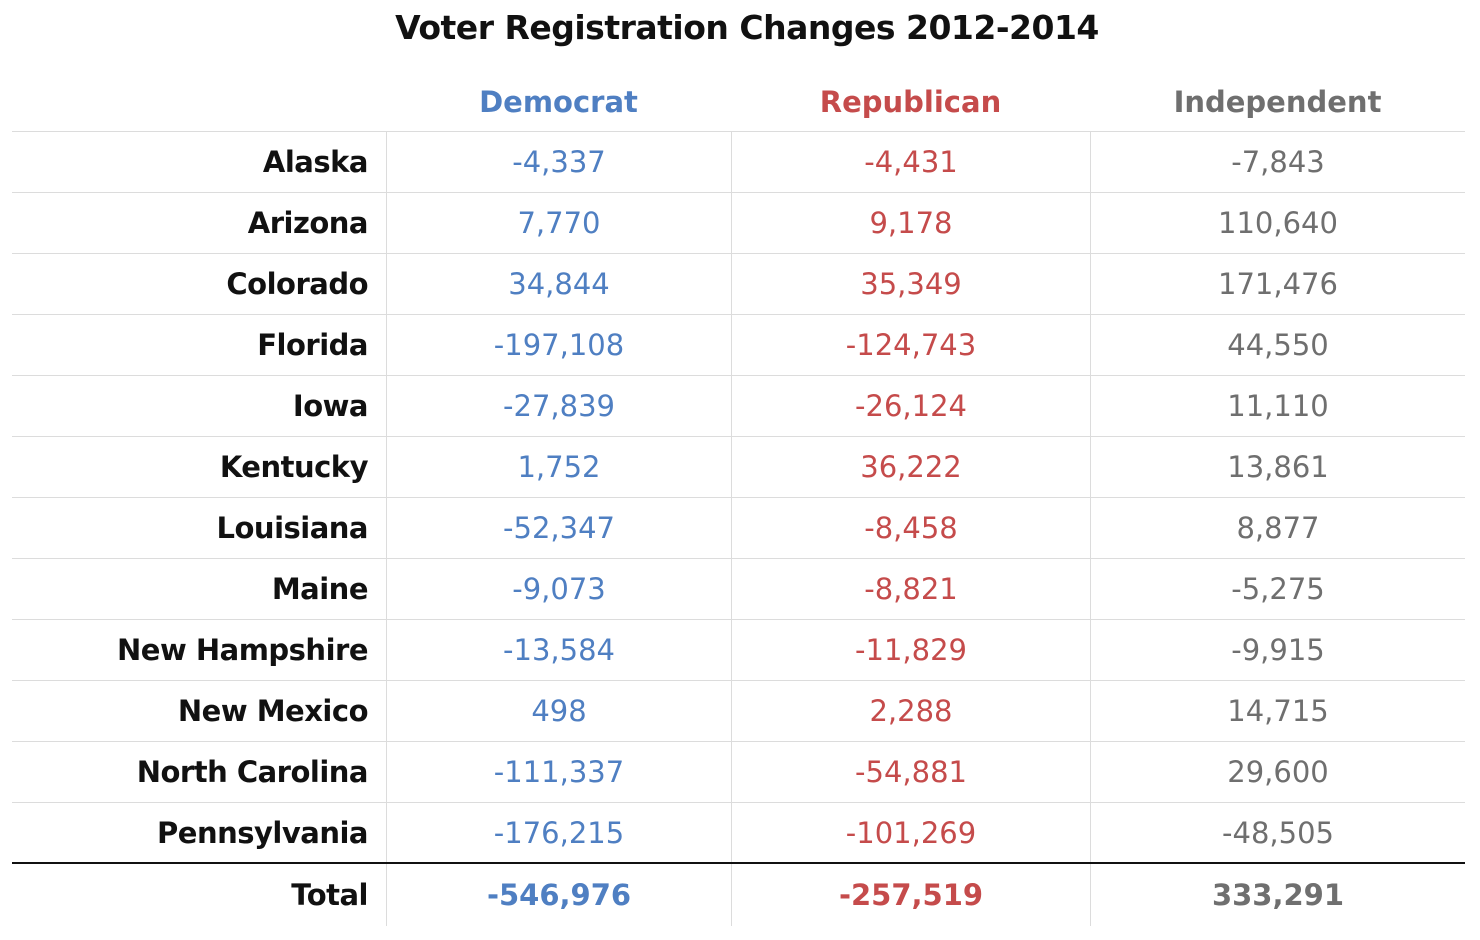  What do you see at coordinates (330, 406) in the screenshot?
I see `state-label: Iowa` at bounding box center [330, 406].